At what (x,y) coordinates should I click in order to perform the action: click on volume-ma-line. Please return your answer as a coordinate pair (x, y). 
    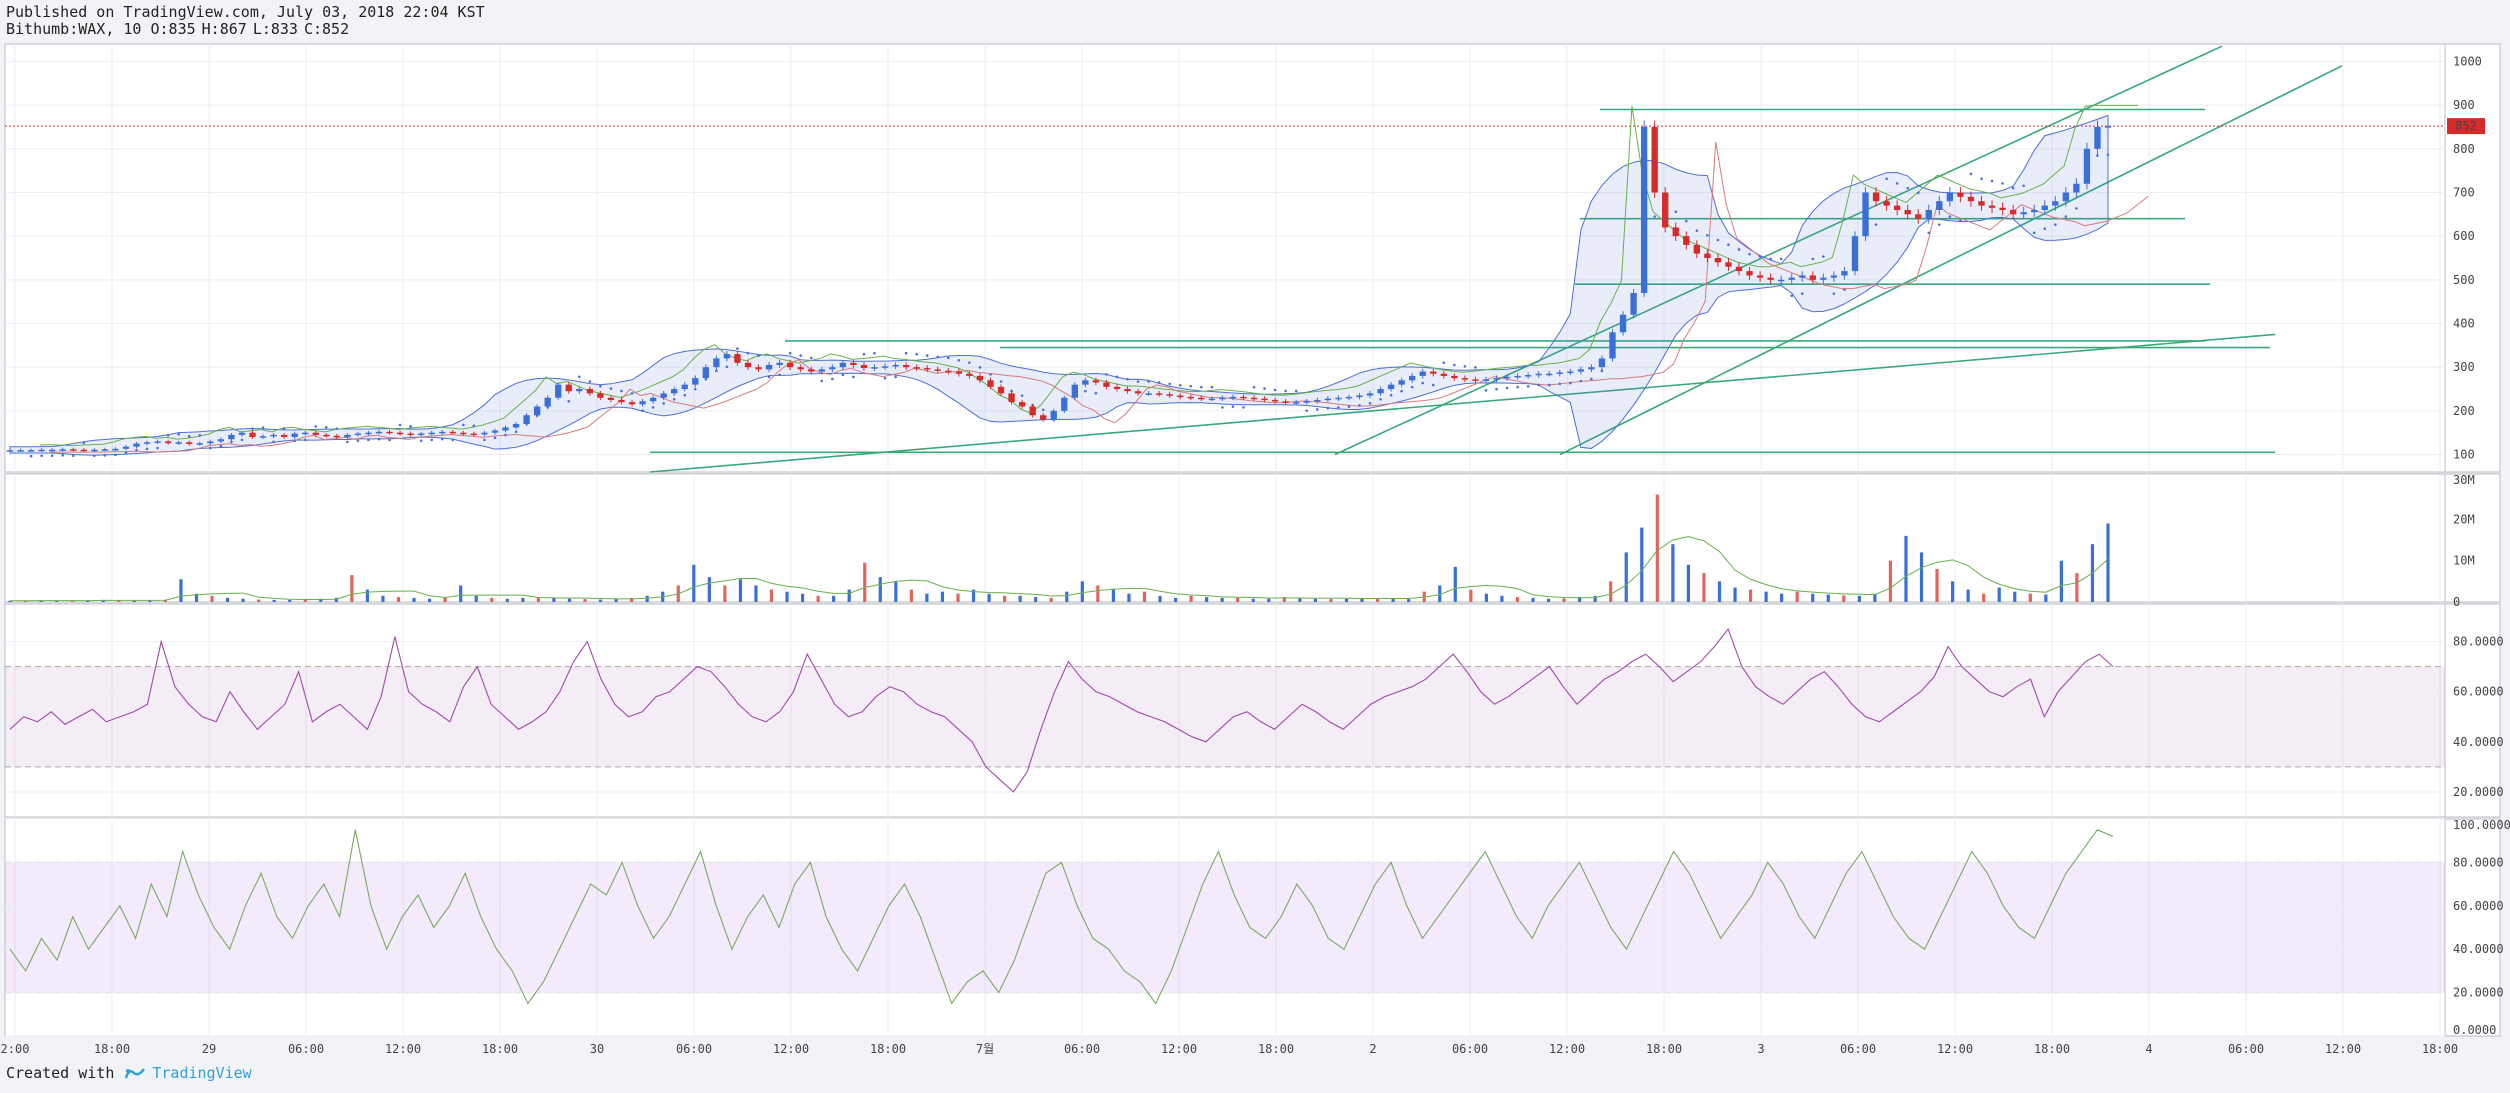
    Looking at the image, I should click on (1059, 569).